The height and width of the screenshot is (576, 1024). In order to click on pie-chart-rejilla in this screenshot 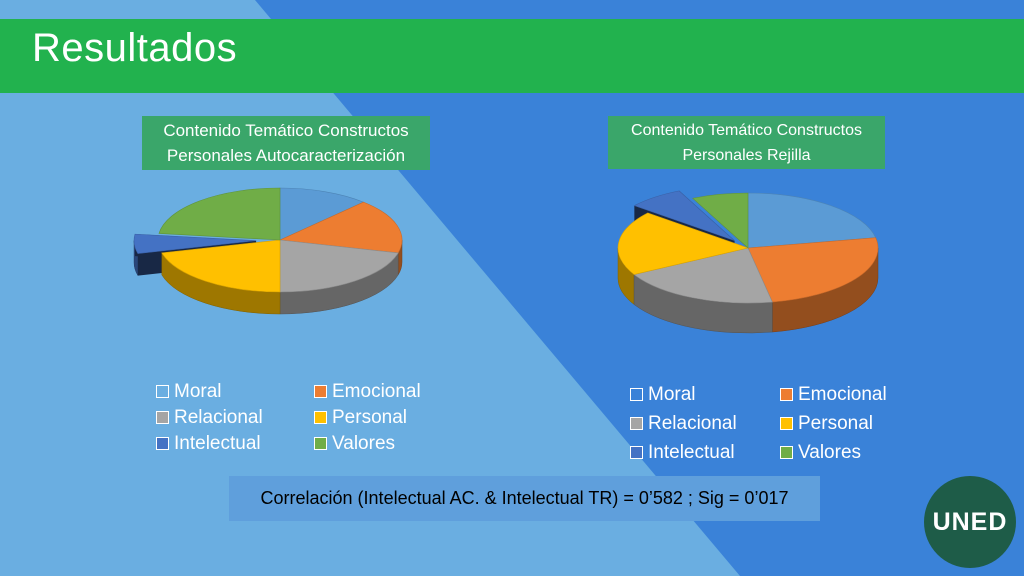, I will do `click(748, 262)`.